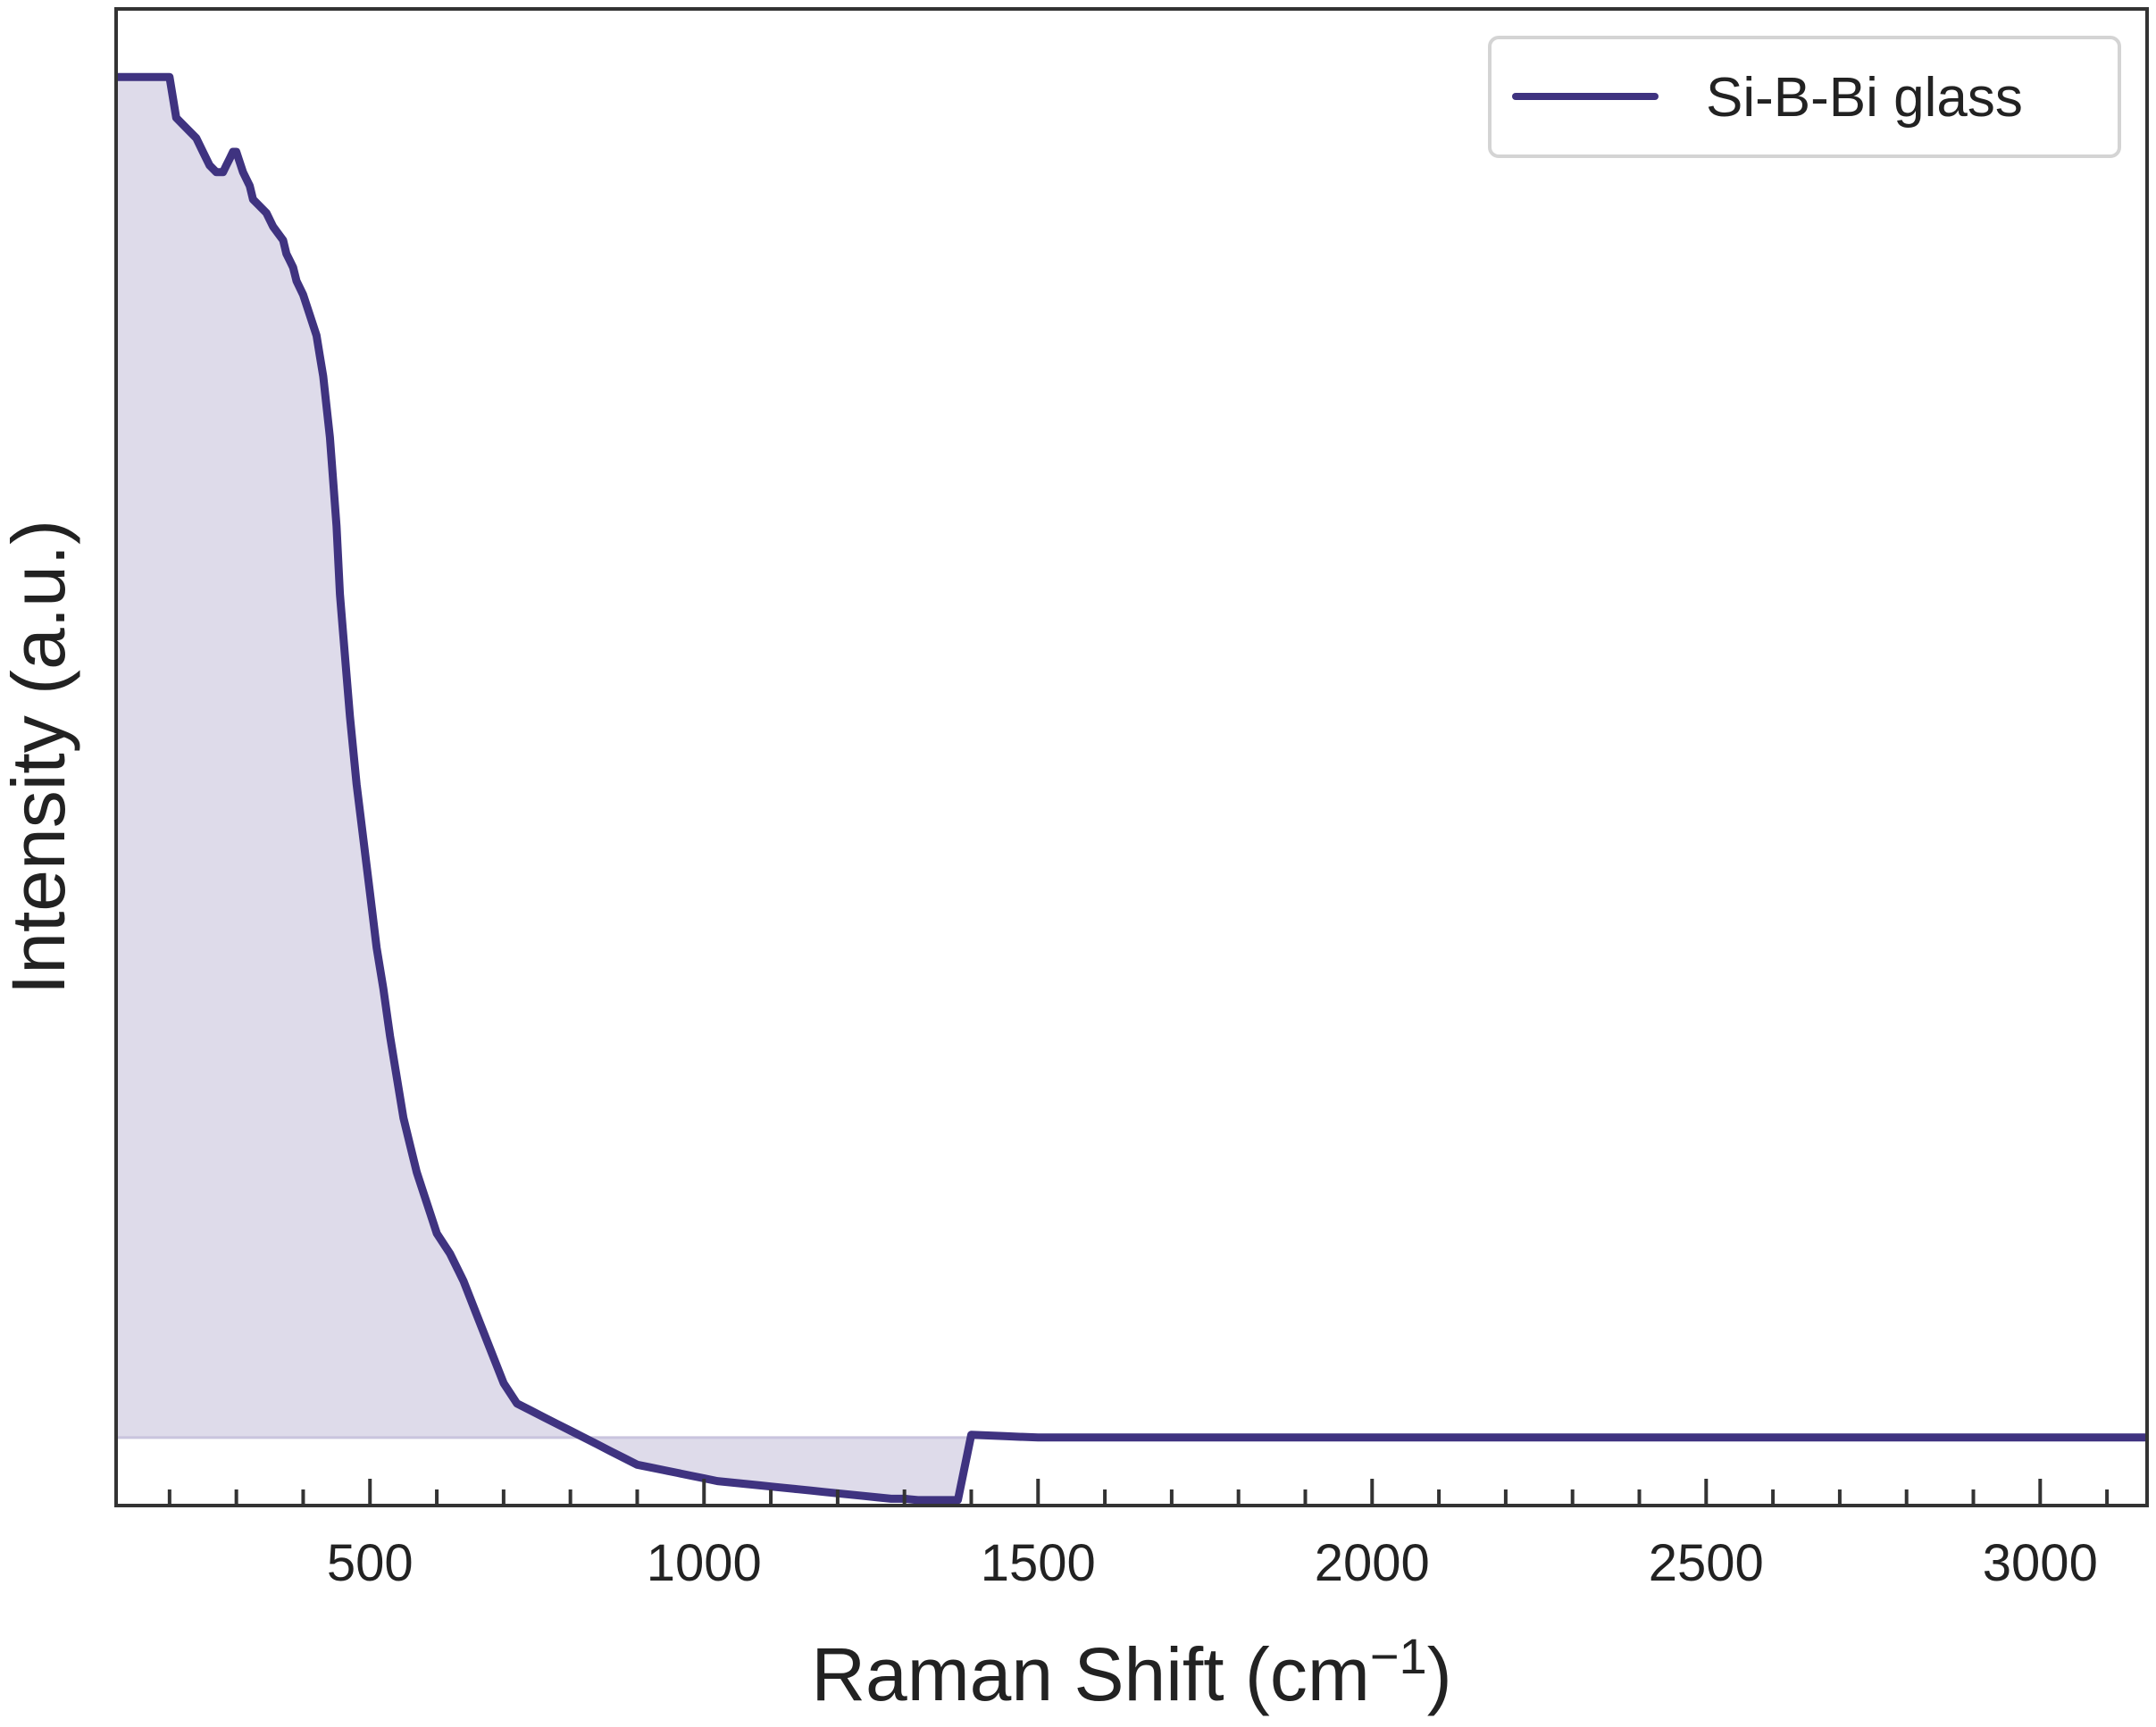 The image size is (2156, 1727). Describe the element at coordinates (1398, 1656) in the screenshot. I see `x-axis-title-superscript: −1` at that location.